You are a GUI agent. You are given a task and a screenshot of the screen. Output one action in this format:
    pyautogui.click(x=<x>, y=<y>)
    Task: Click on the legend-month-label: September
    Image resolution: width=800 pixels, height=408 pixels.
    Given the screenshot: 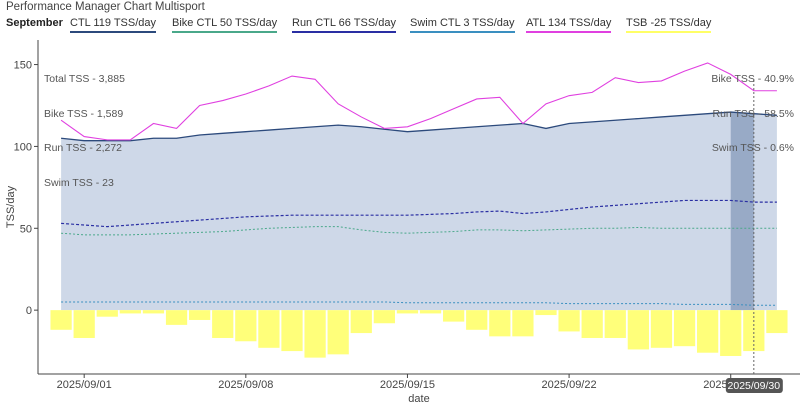 What is the action you would take?
    pyautogui.click(x=34, y=23)
    